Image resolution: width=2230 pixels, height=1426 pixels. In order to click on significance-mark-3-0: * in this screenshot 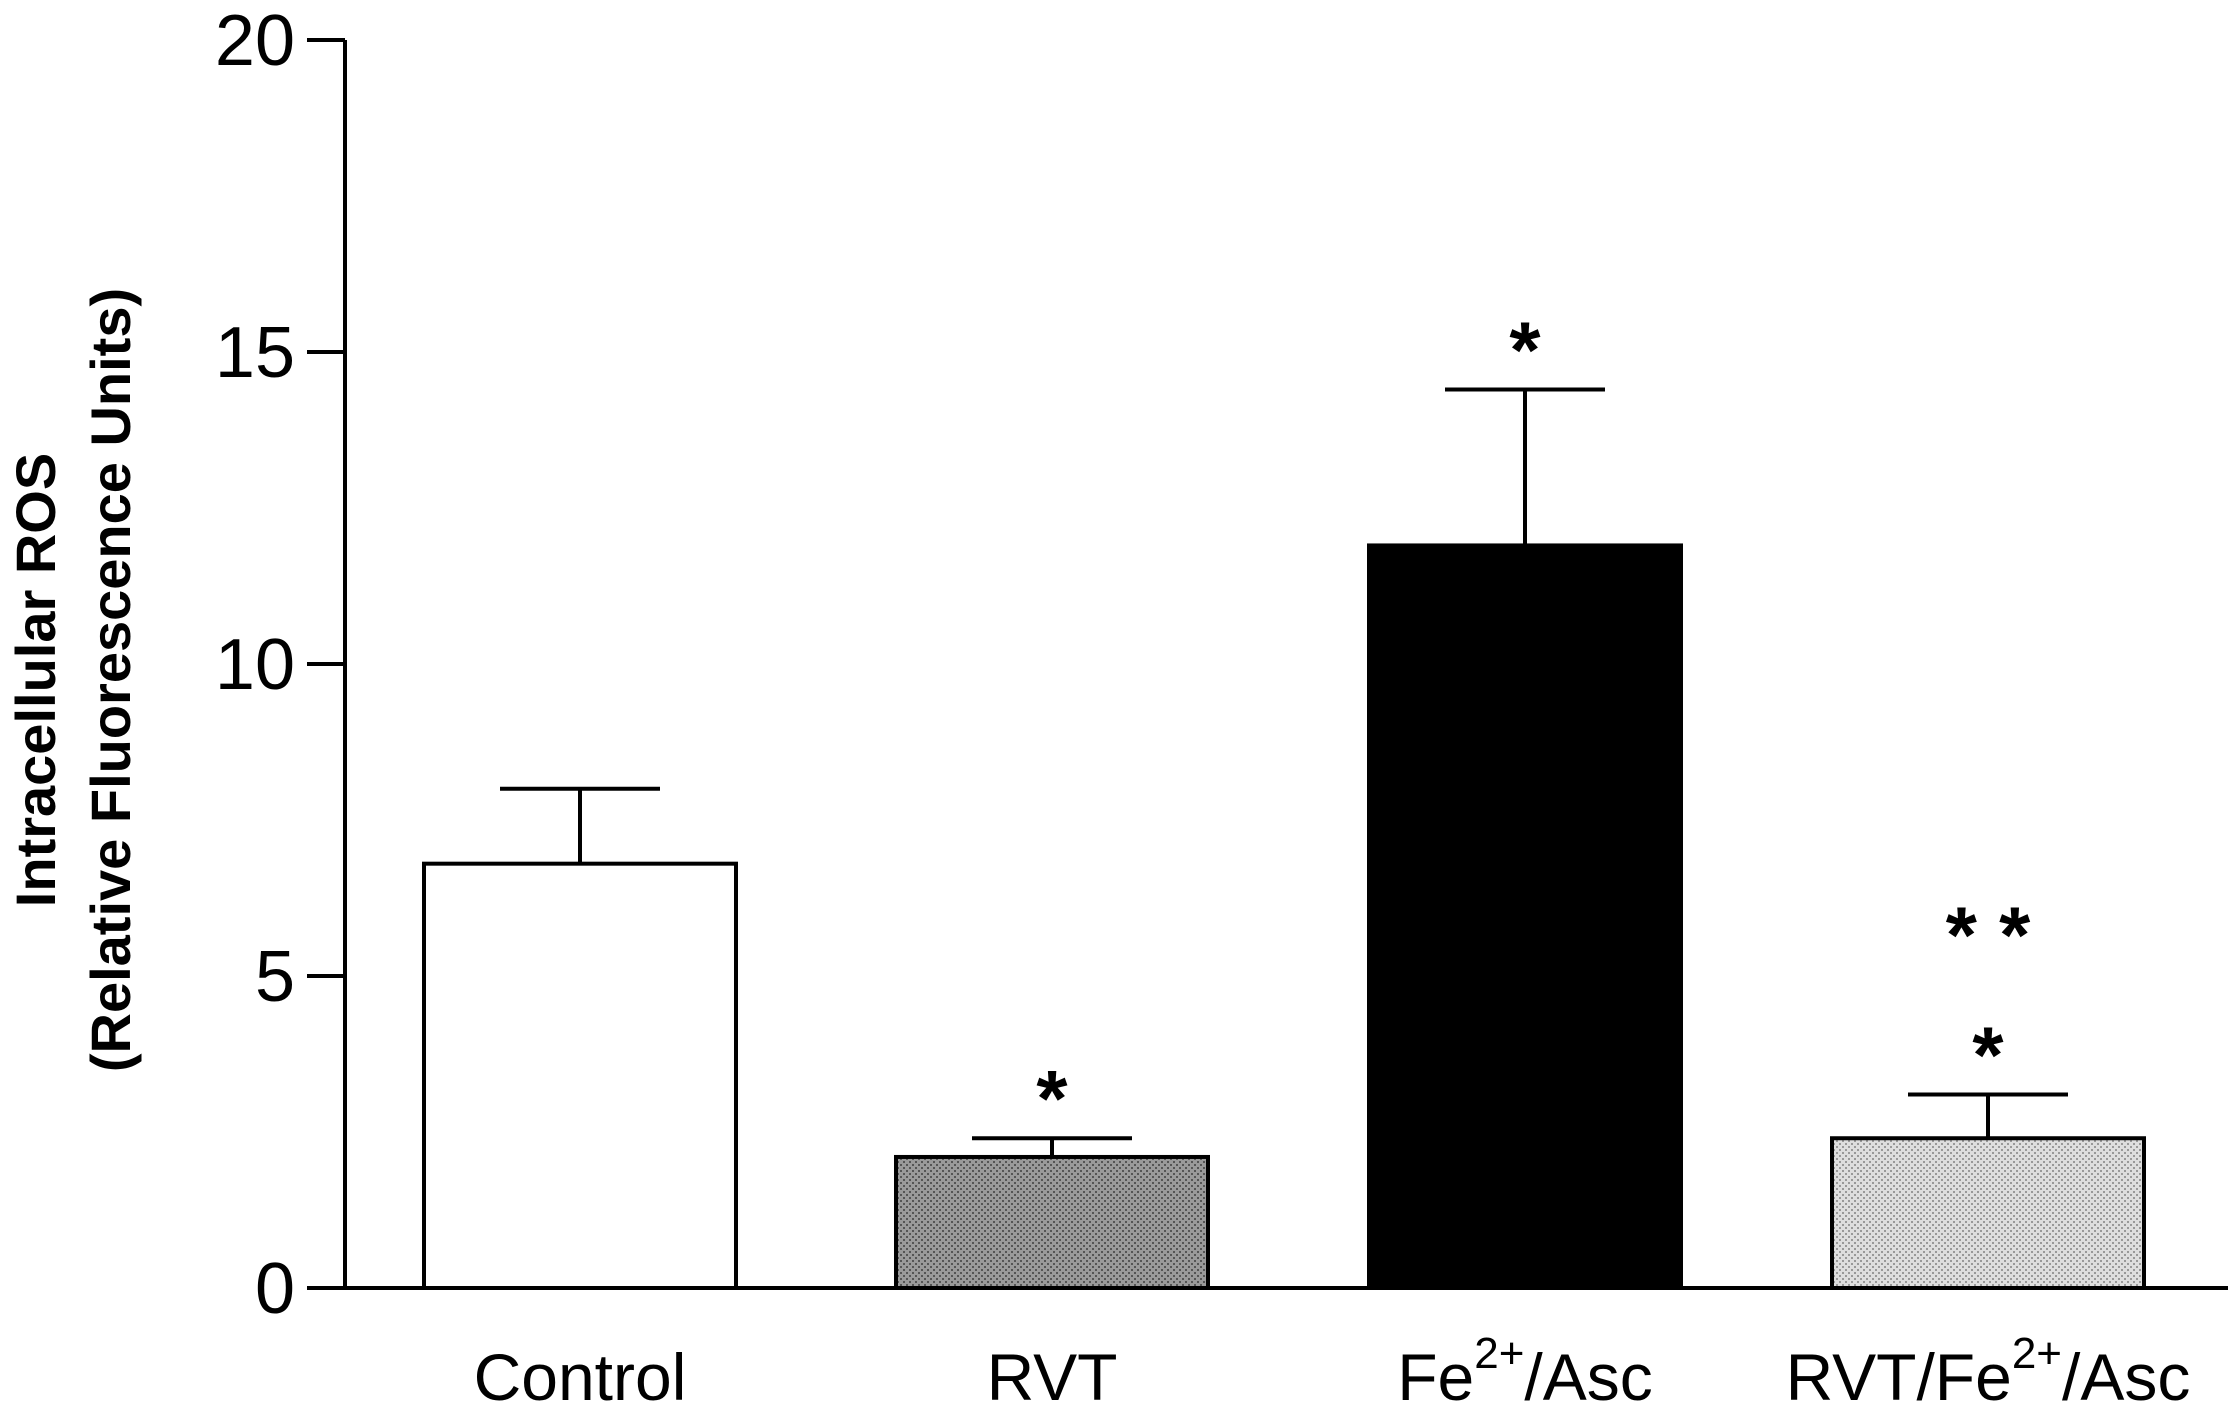, I will do `click(1988, 1055)`.